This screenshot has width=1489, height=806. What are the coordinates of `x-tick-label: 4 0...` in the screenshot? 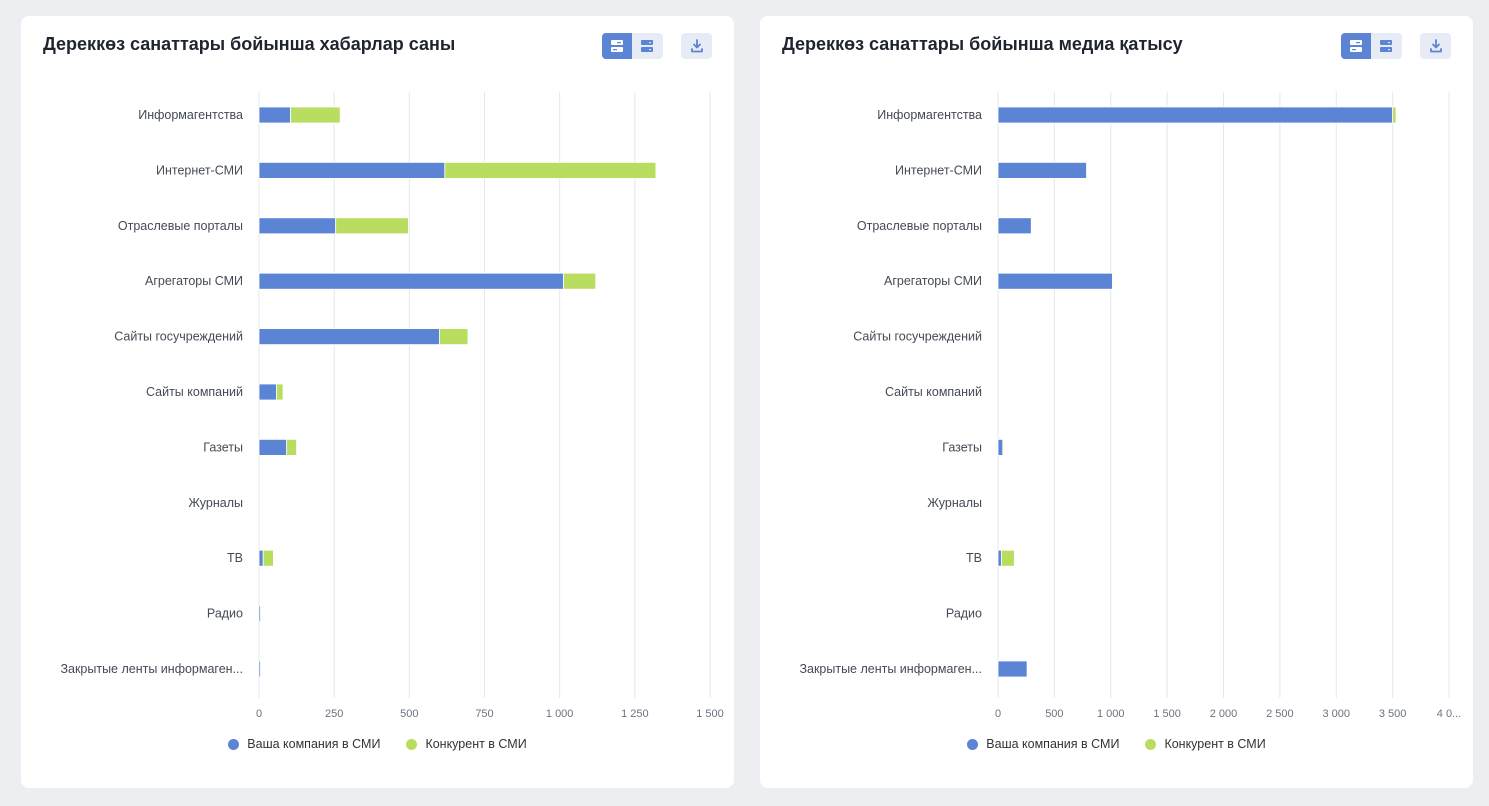 It's located at (1449, 714).